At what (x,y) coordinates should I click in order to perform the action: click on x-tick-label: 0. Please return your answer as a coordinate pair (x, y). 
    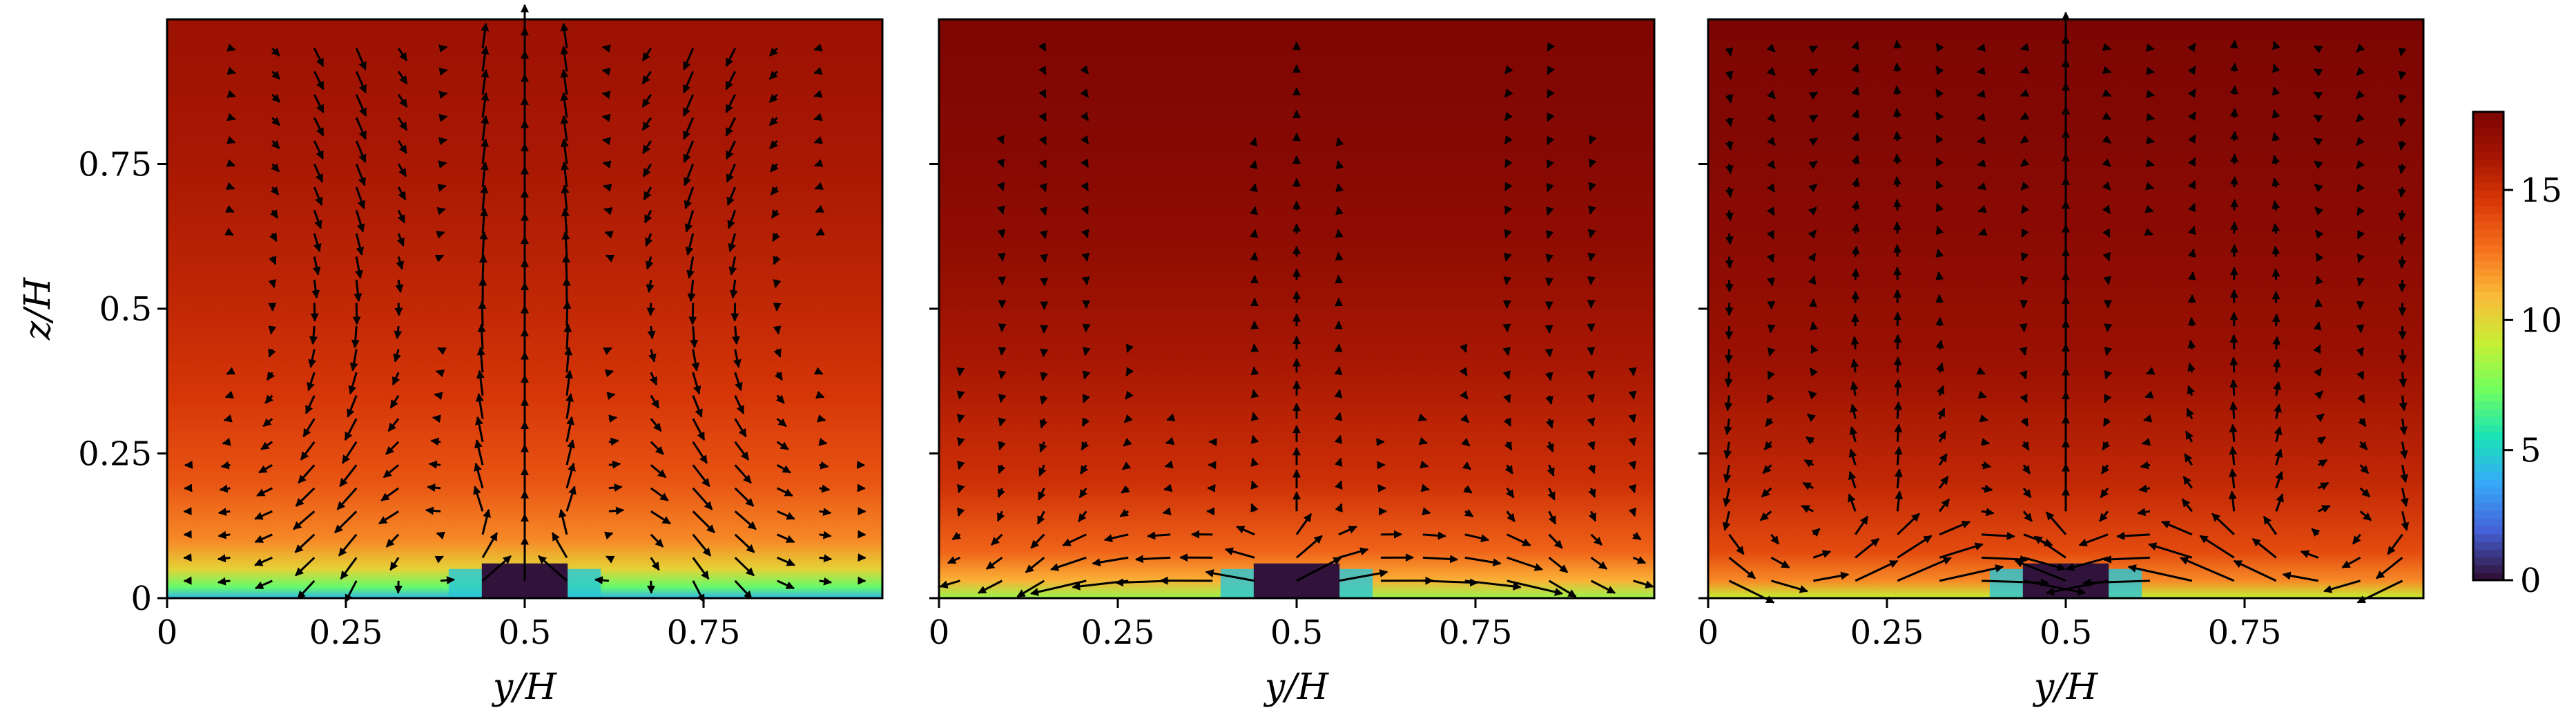
    Looking at the image, I should click on (1708, 632).